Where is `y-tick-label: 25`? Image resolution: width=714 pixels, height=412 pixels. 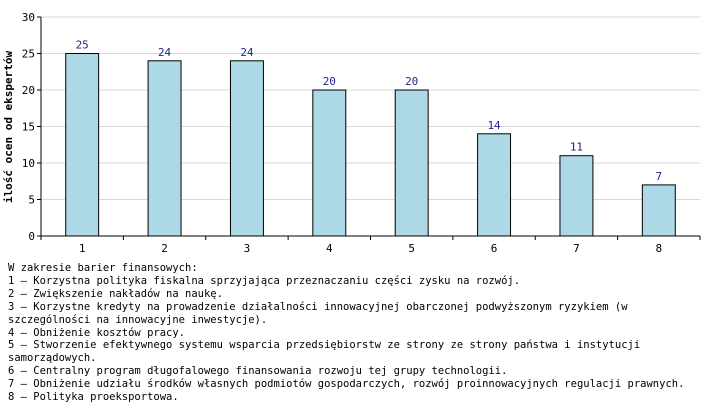 y-tick-label: 25 is located at coordinates (28, 54).